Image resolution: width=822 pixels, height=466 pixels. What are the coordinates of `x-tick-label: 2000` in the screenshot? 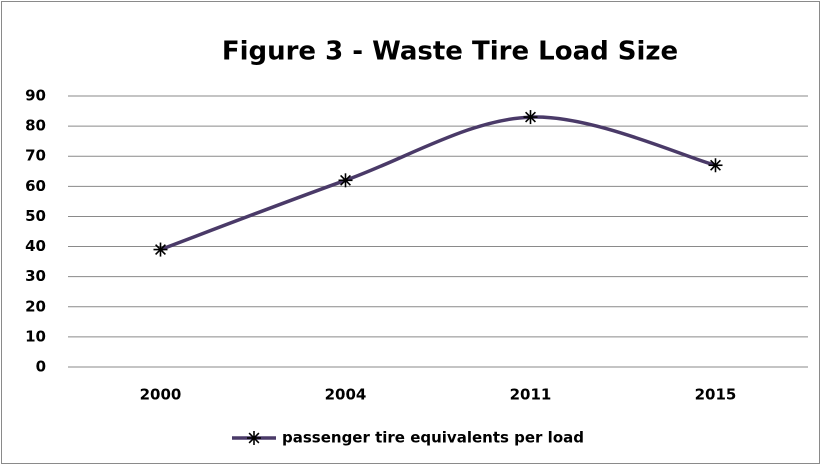 It's located at (161, 395).